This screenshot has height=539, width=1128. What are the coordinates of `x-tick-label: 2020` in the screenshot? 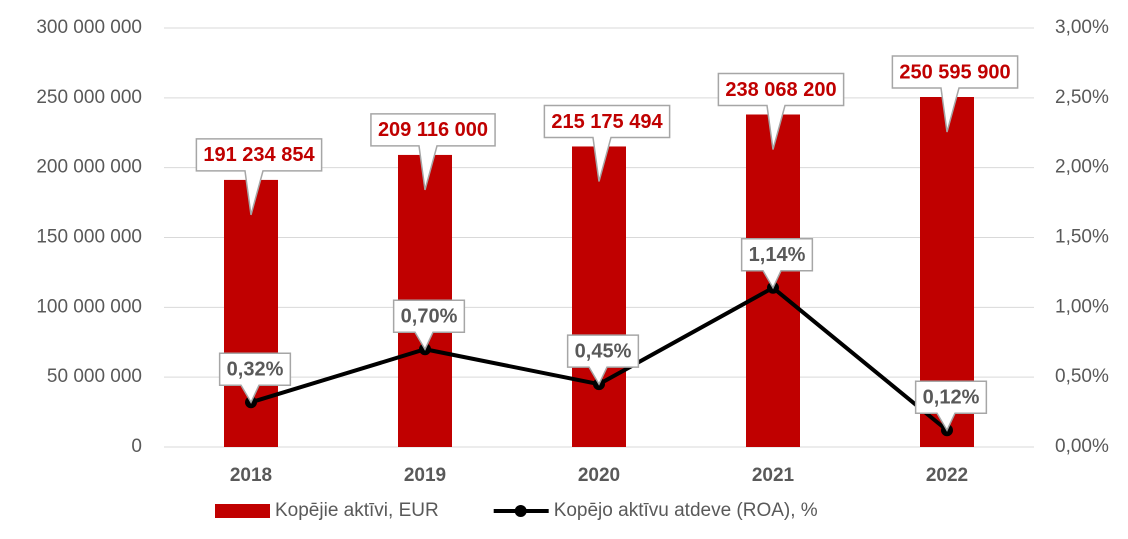 It's located at (599, 475).